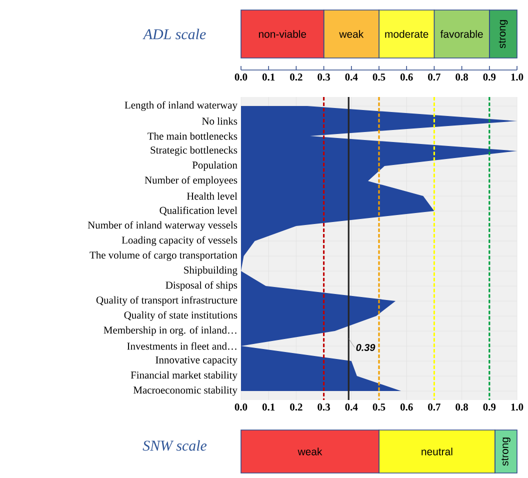 This screenshot has height=478, width=528. Describe the element at coordinates (164, 256) in the screenshot. I see `y-tick-label: The volume of cargo transportation` at that location.